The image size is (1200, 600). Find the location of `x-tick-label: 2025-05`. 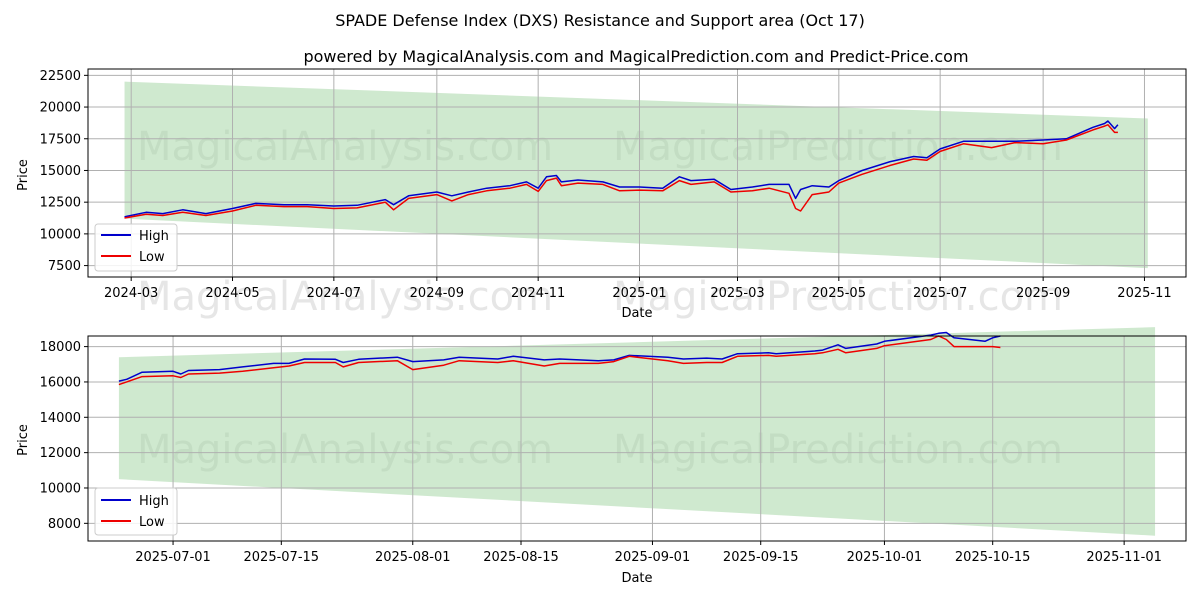

x-tick-label: 2025-05 is located at coordinates (839, 293).